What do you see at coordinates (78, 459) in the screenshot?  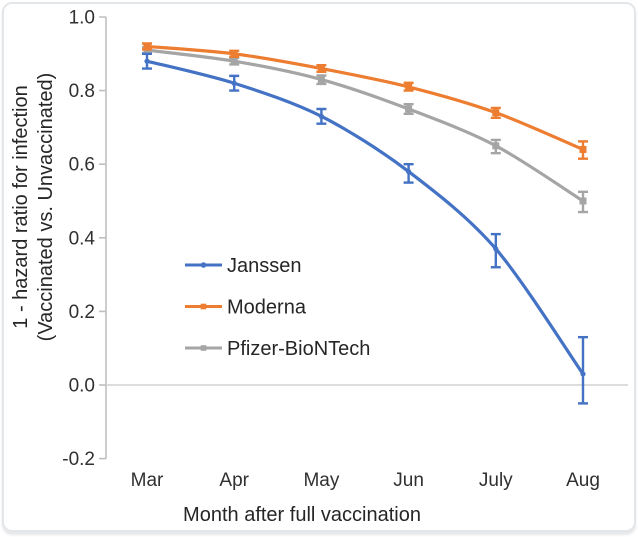 I see `y-tick-label: -0.2` at bounding box center [78, 459].